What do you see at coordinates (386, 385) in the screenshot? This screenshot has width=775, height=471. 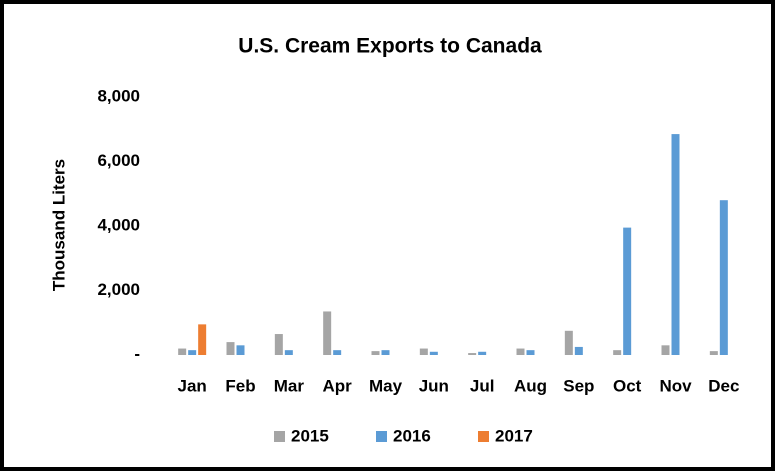 I see `x-tick-label: May` at bounding box center [386, 385].